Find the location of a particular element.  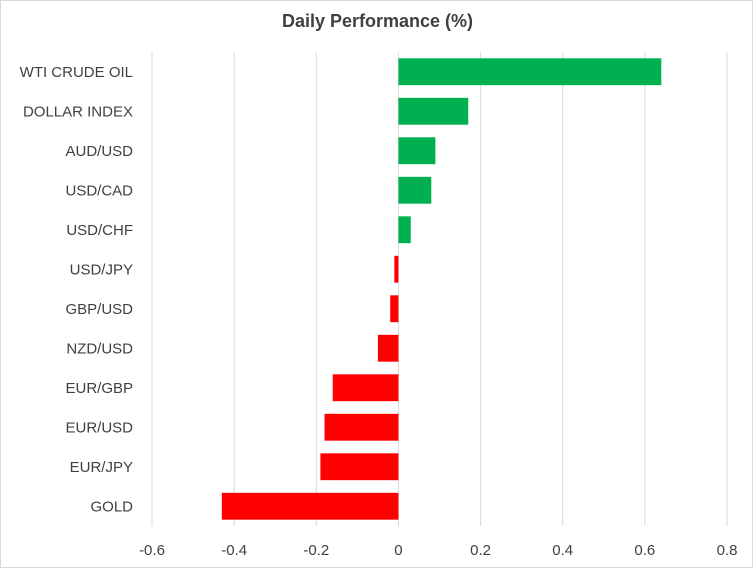

category-label: USD/JPY is located at coordinates (101, 269).